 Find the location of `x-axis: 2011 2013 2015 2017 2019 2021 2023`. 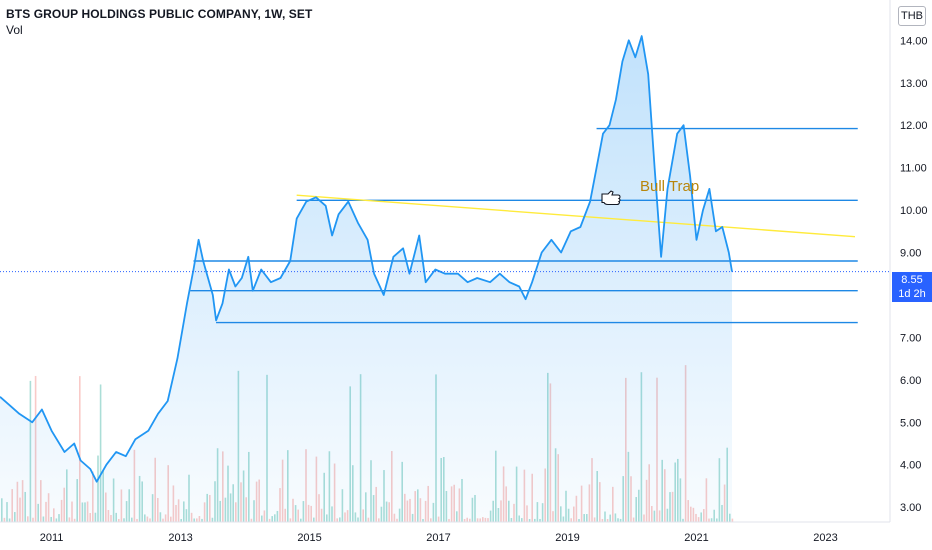

x-axis: 2011 2013 2015 2017 2019 2021 2023 is located at coordinates (439, 538).